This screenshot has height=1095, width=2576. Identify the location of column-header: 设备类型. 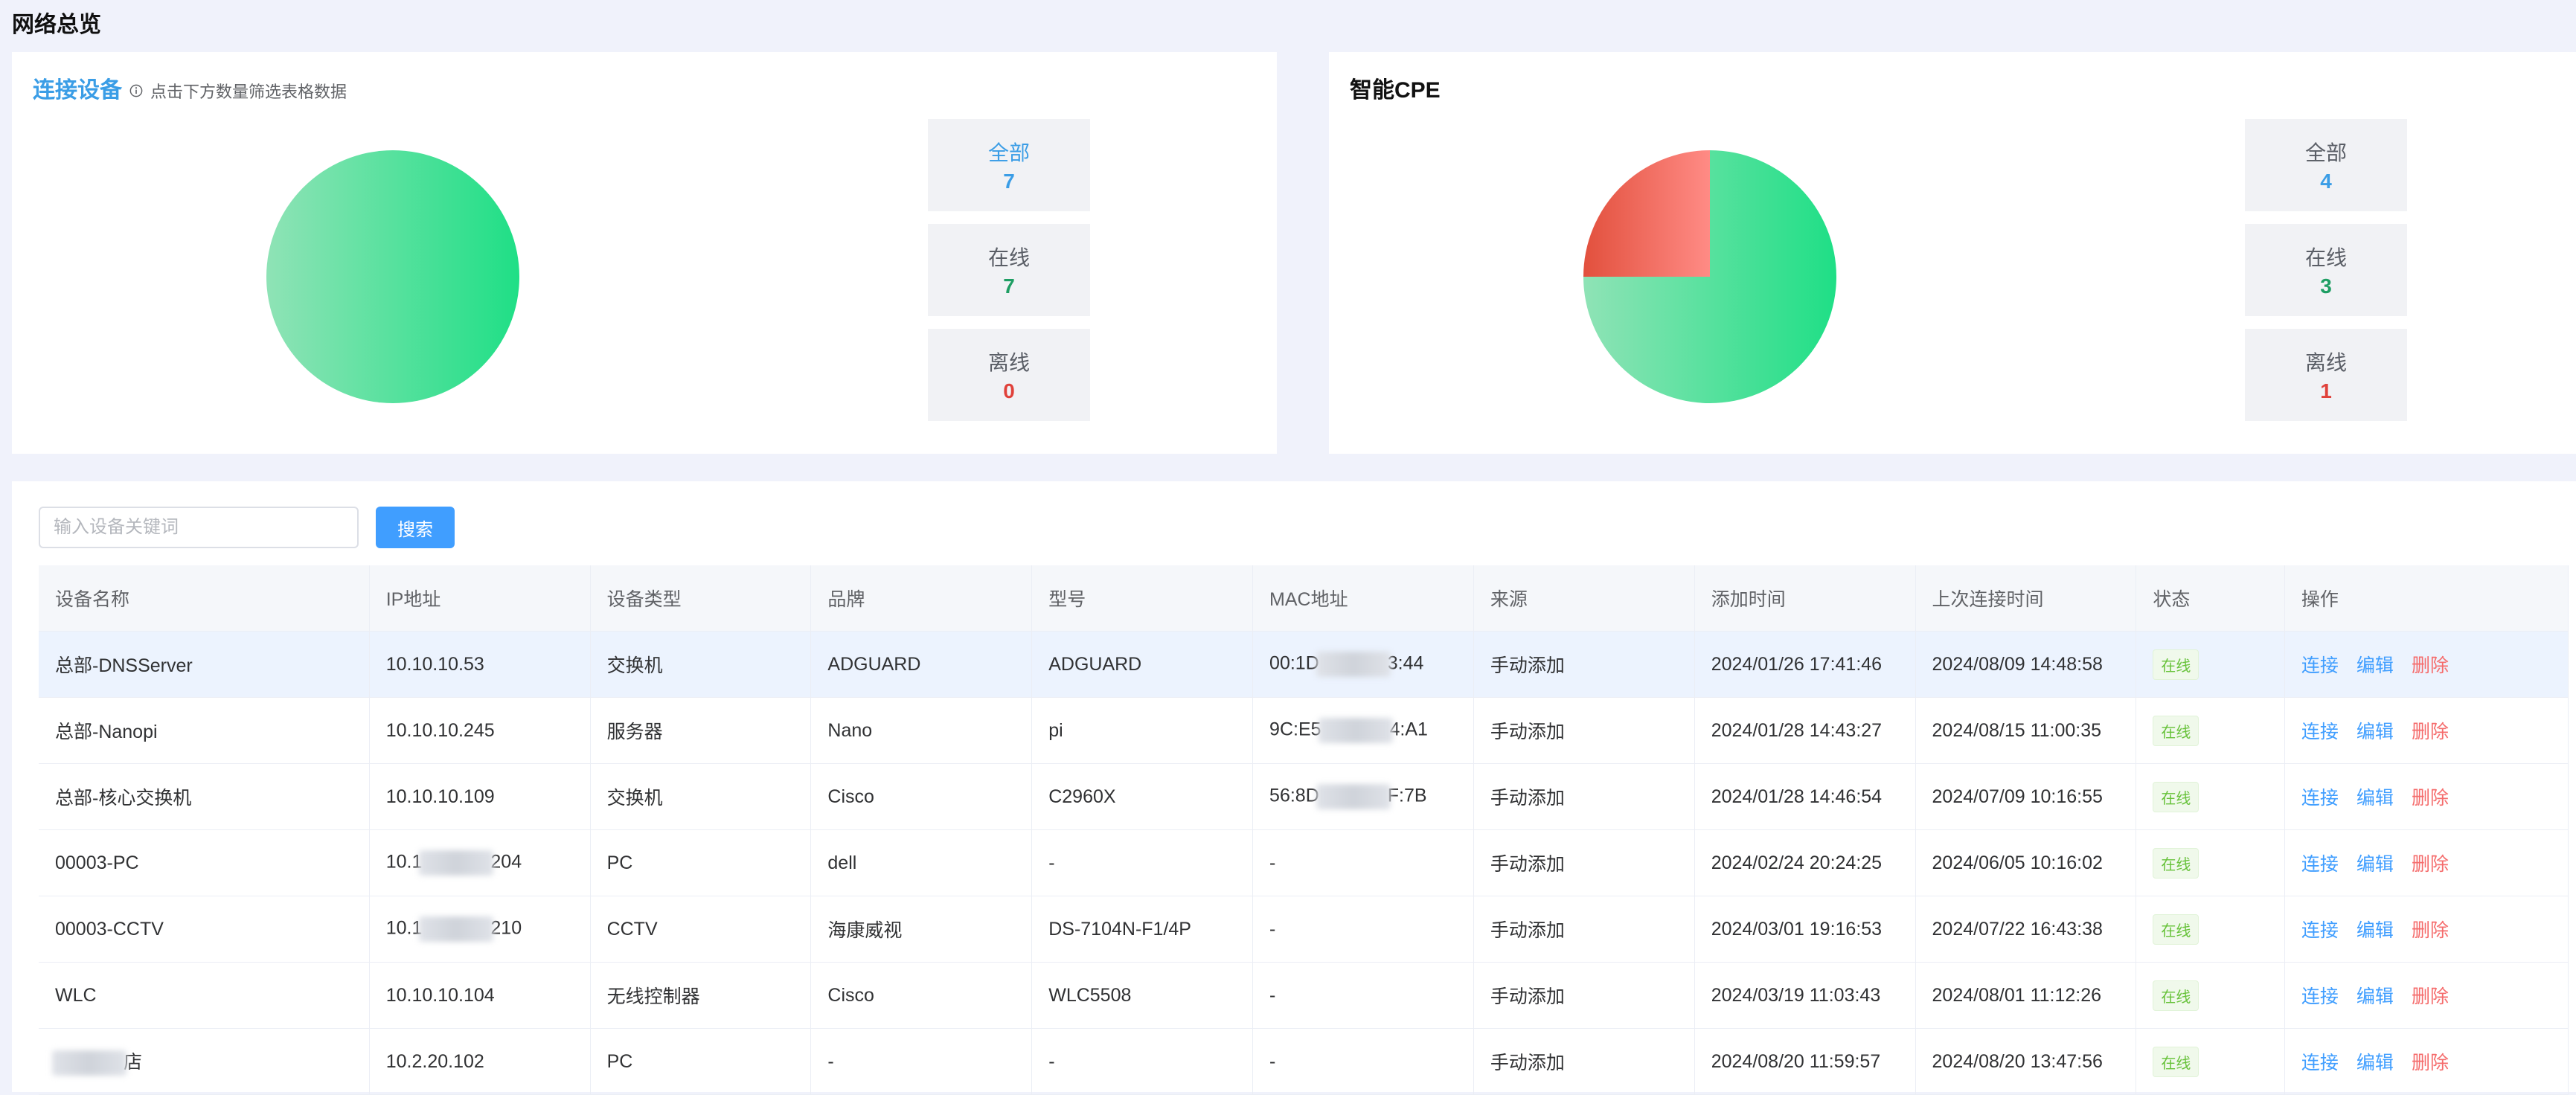
(701, 598).